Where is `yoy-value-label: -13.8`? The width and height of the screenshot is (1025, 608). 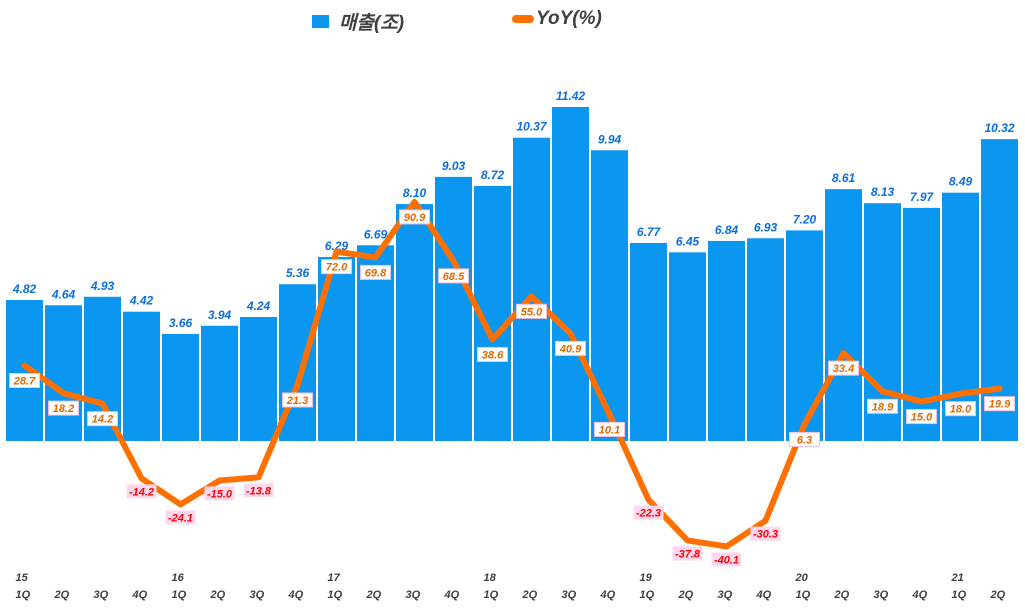 yoy-value-label: -13.8 is located at coordinates (259, 491).